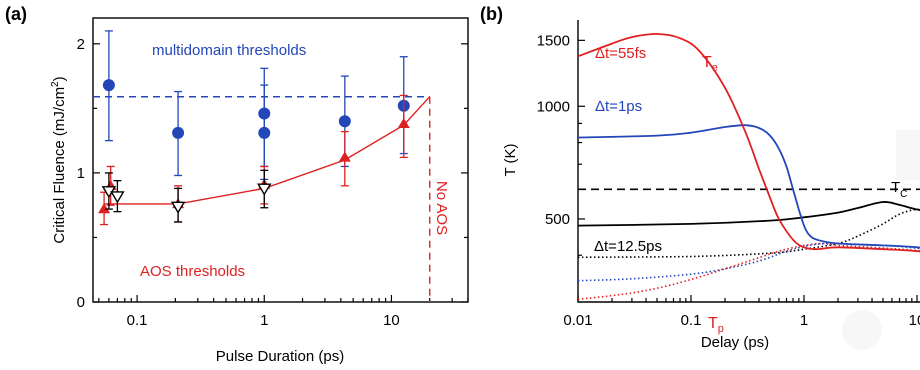  Describe the element at coordinates (229, 50) in the screenshot. I see `annotation-multidomain: multidomain thresholds` at that location.